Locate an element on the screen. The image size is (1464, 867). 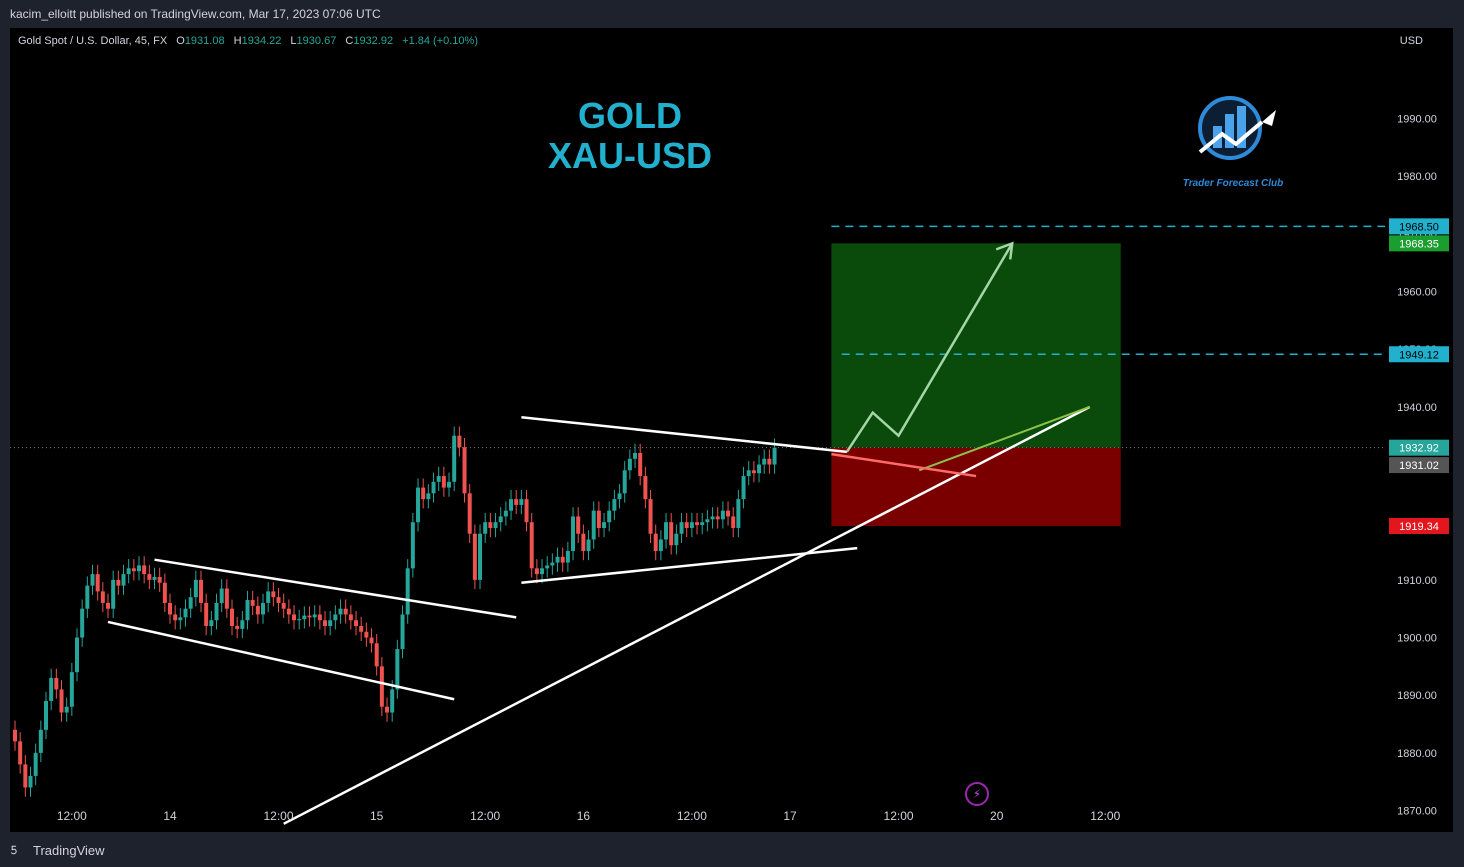
price-label: 1968.35 is located at coordinates (1419, 244).